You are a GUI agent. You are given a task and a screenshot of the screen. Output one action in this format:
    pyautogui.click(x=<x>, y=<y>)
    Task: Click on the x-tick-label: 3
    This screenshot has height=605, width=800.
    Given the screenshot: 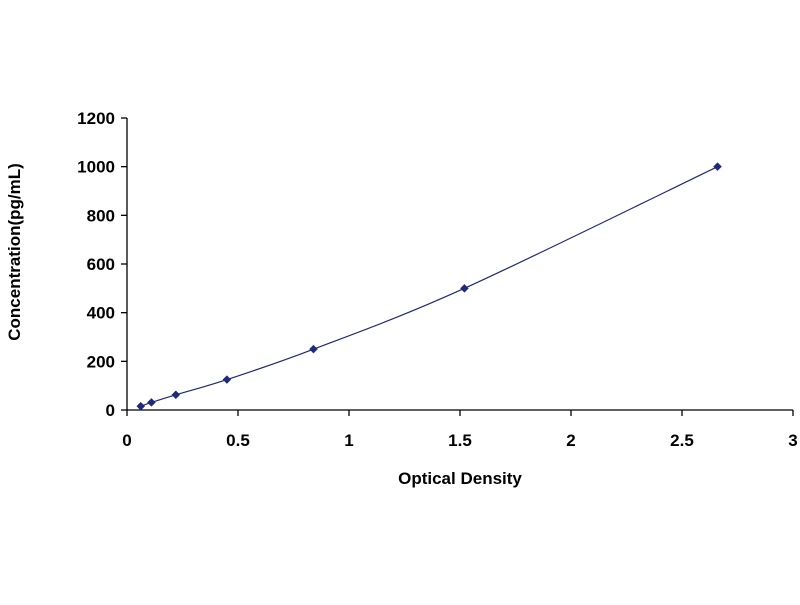 What is the action you would take?
    pyautogui.click(x=792, y=440)
    